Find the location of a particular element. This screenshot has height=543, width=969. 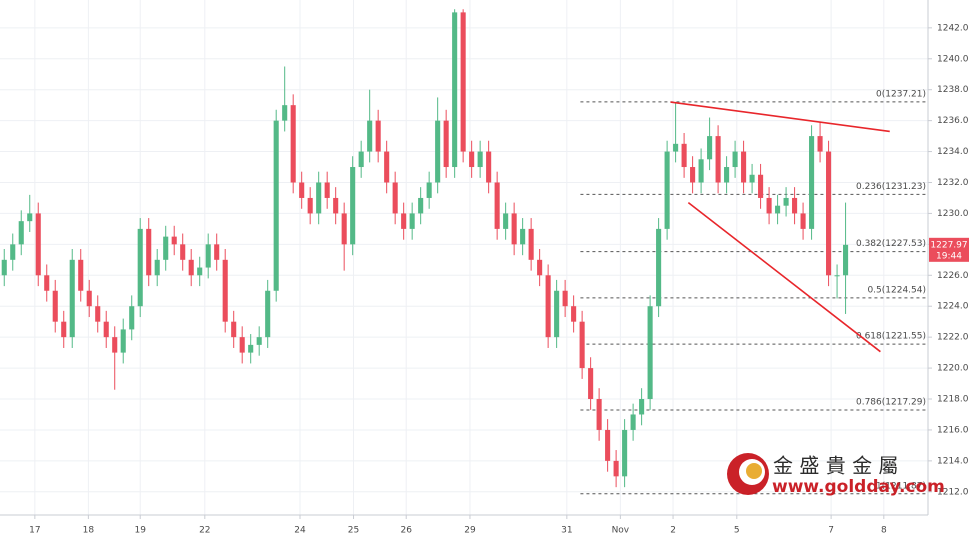

y-tick-label: 1226.00 is located at coordinates (953, 276).